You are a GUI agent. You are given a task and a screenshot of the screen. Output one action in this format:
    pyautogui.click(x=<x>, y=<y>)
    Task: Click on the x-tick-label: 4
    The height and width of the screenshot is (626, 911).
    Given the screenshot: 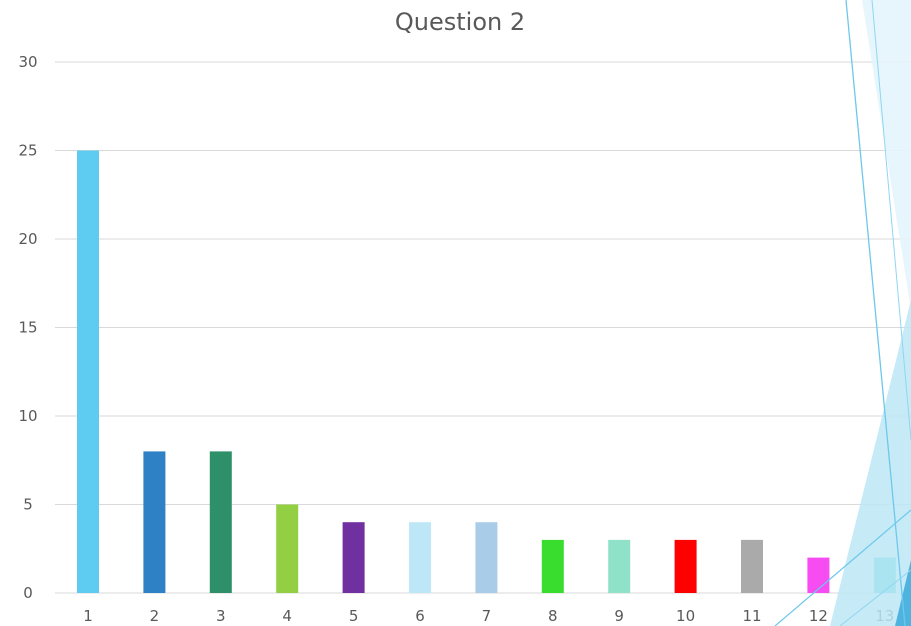 What is the action you would take?
    pyautogui.click(x=287, y=616)
    